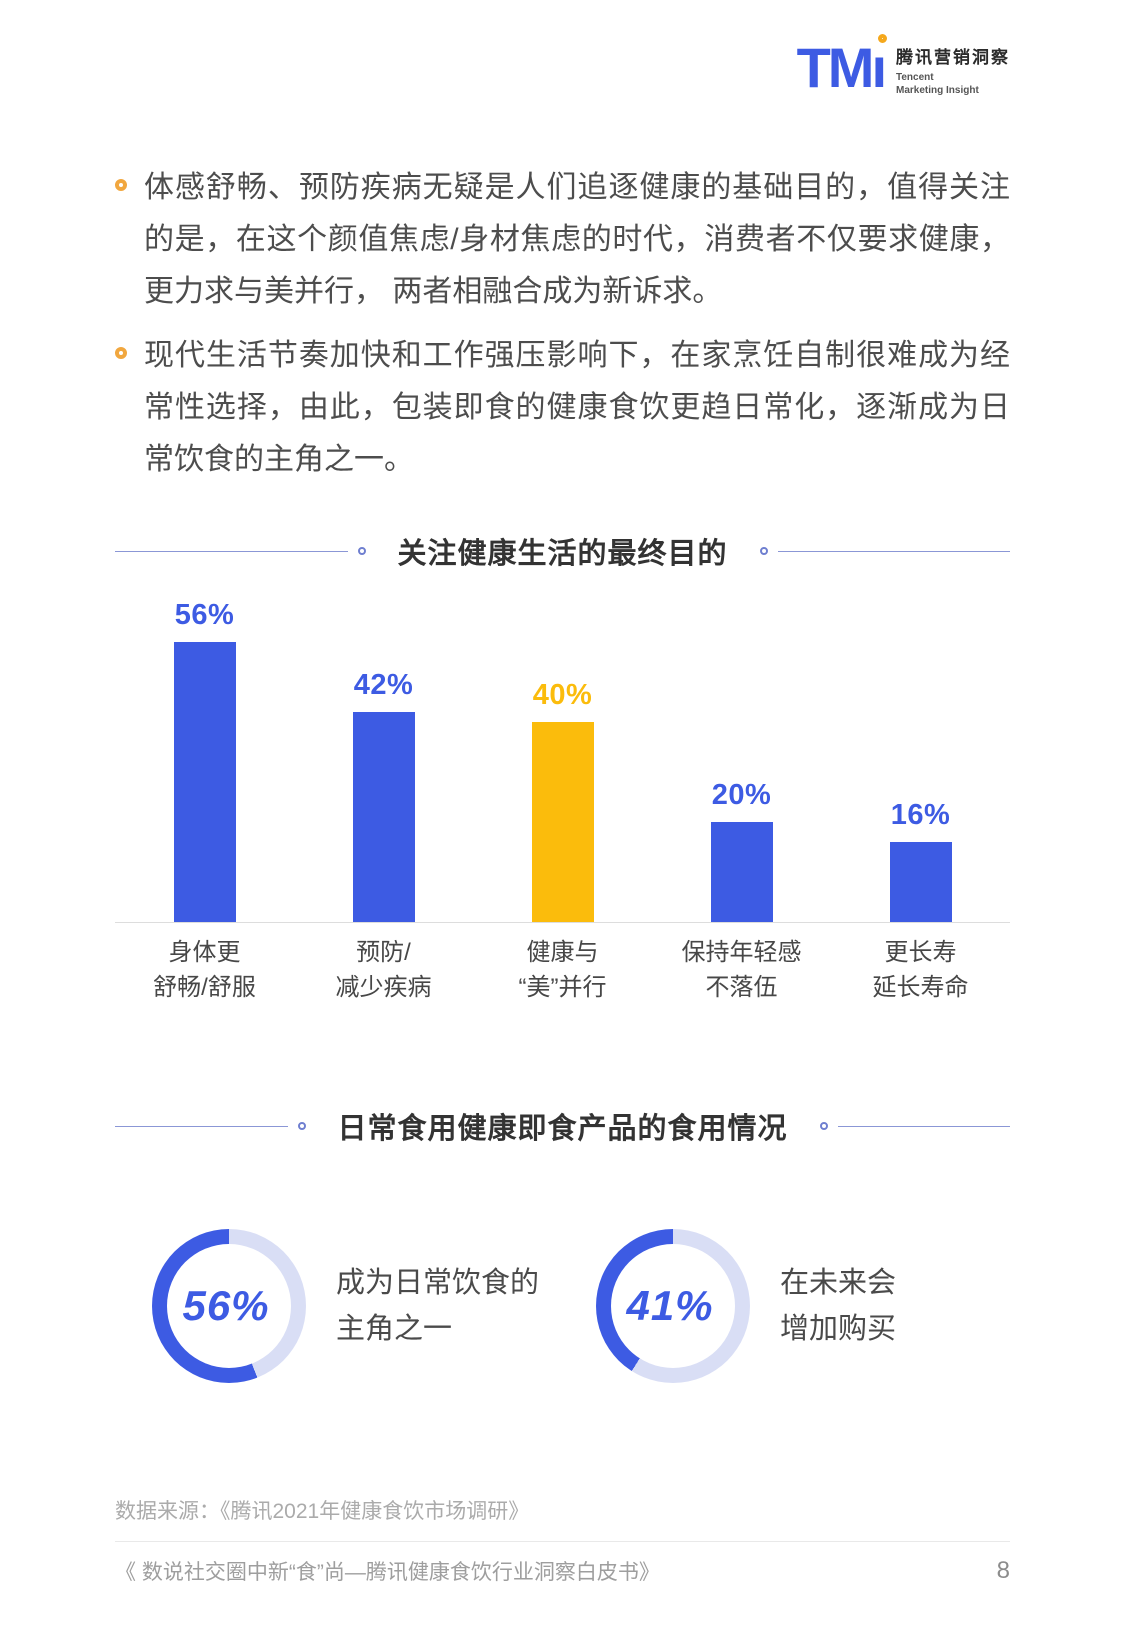  What do you see at coordinates (204, 987) in the screenshot?
I see `category-line2: 舒畅/舒服` at bounding box center [204, 987].